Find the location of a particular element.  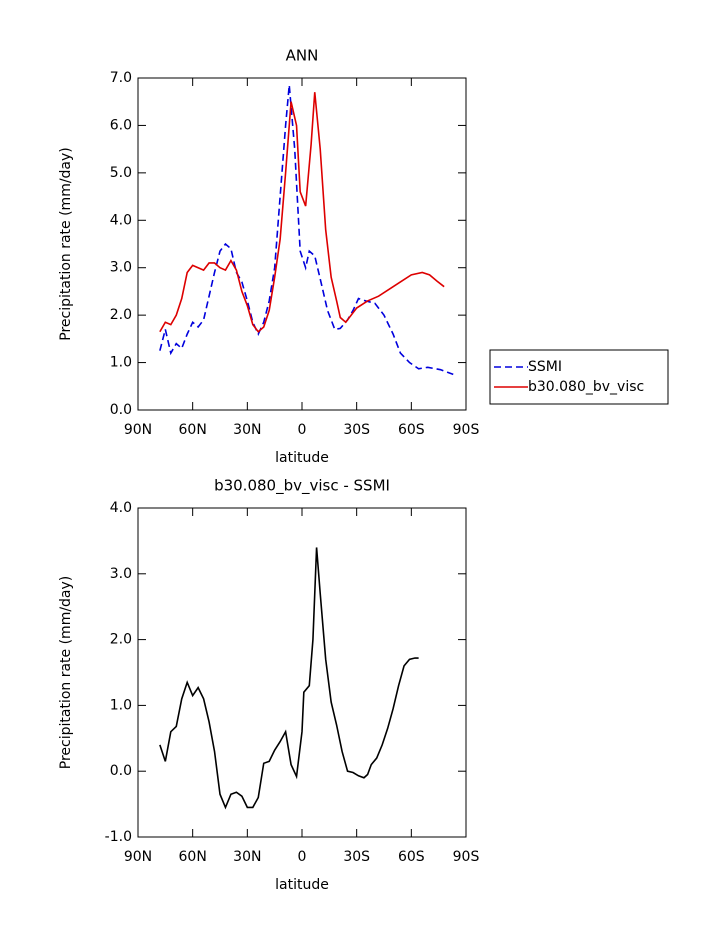

chart-title: ANN is located at coordinates (302, 56).